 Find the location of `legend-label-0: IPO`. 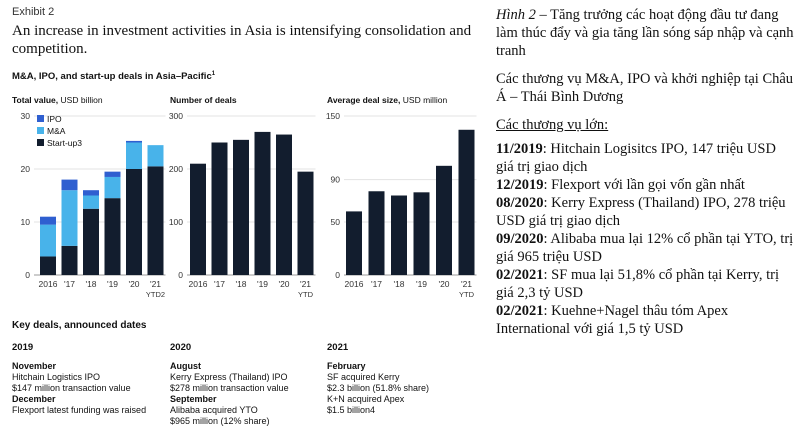

legend-label-0: IPO is located at coordinates (54, 119).